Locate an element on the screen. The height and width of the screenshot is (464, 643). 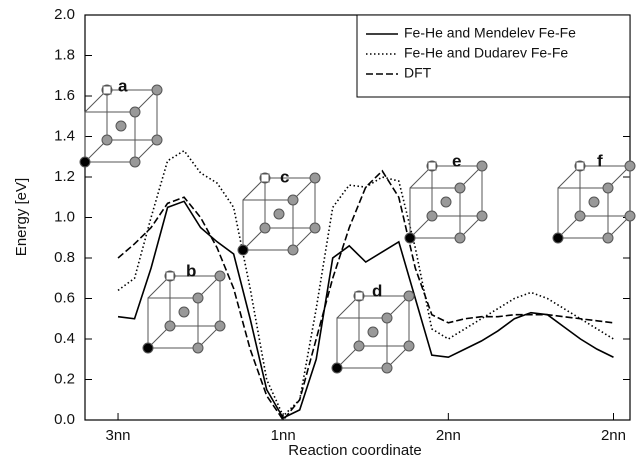
legend-label: Fe-He and Mendelev Fe-Fe is located at coordinates (490, 33).